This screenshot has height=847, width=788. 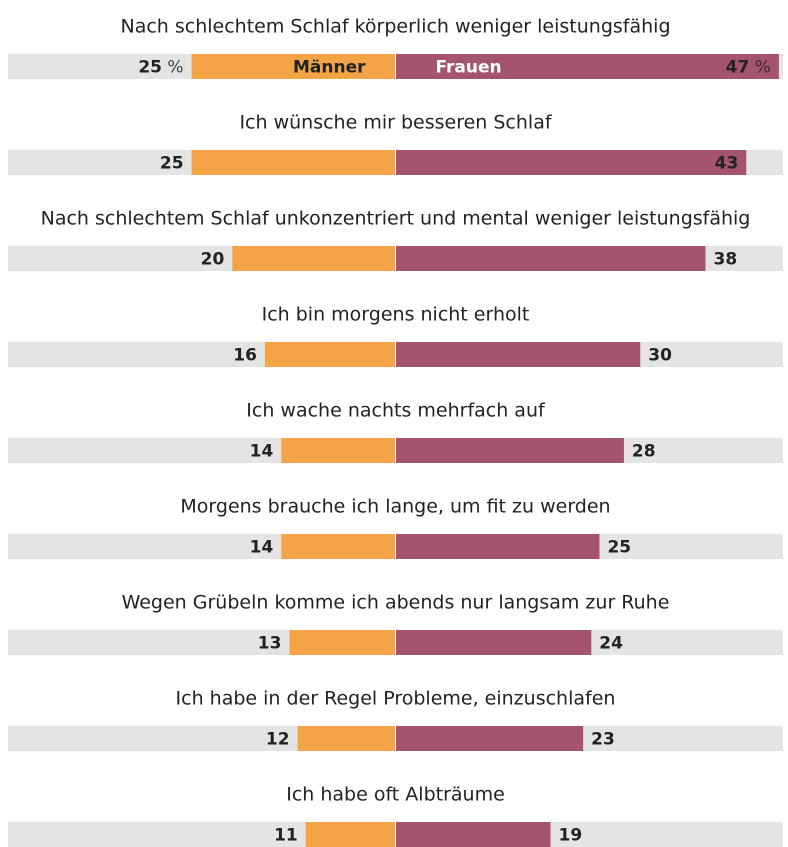 What do you see at coordinates (278, 740) in the screenshot?
I see `value-label: 12` at bounding box center [278, 740].